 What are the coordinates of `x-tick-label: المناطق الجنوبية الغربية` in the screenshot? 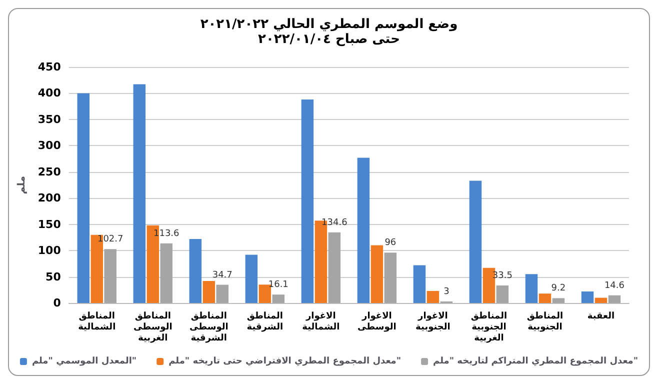 It's located at (489, 328).